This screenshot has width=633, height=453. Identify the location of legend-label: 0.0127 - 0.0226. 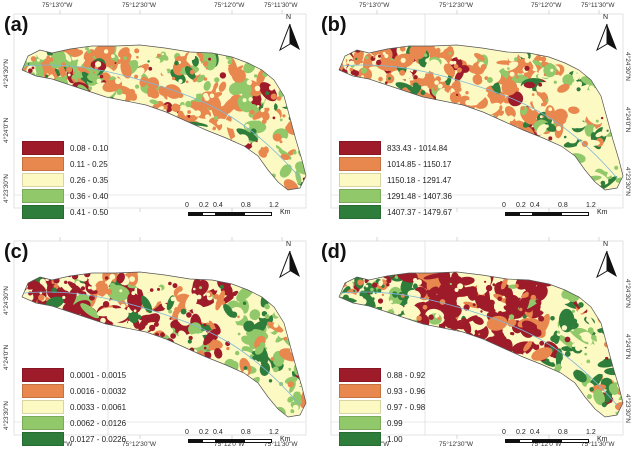
(98, 439).